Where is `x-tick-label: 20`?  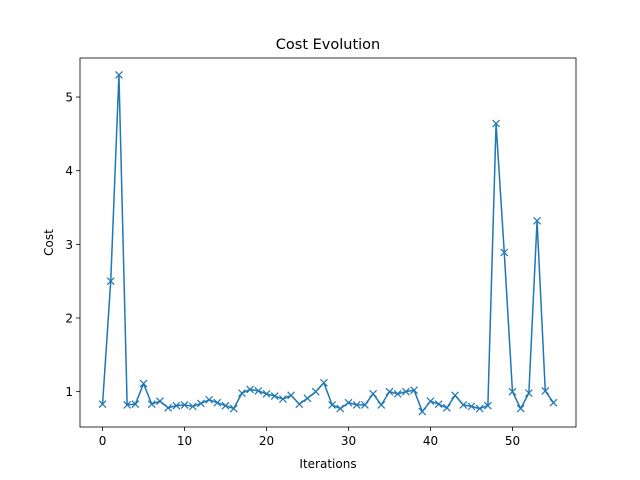
x-tick-label: 20 is located at coordinates (266, 441).